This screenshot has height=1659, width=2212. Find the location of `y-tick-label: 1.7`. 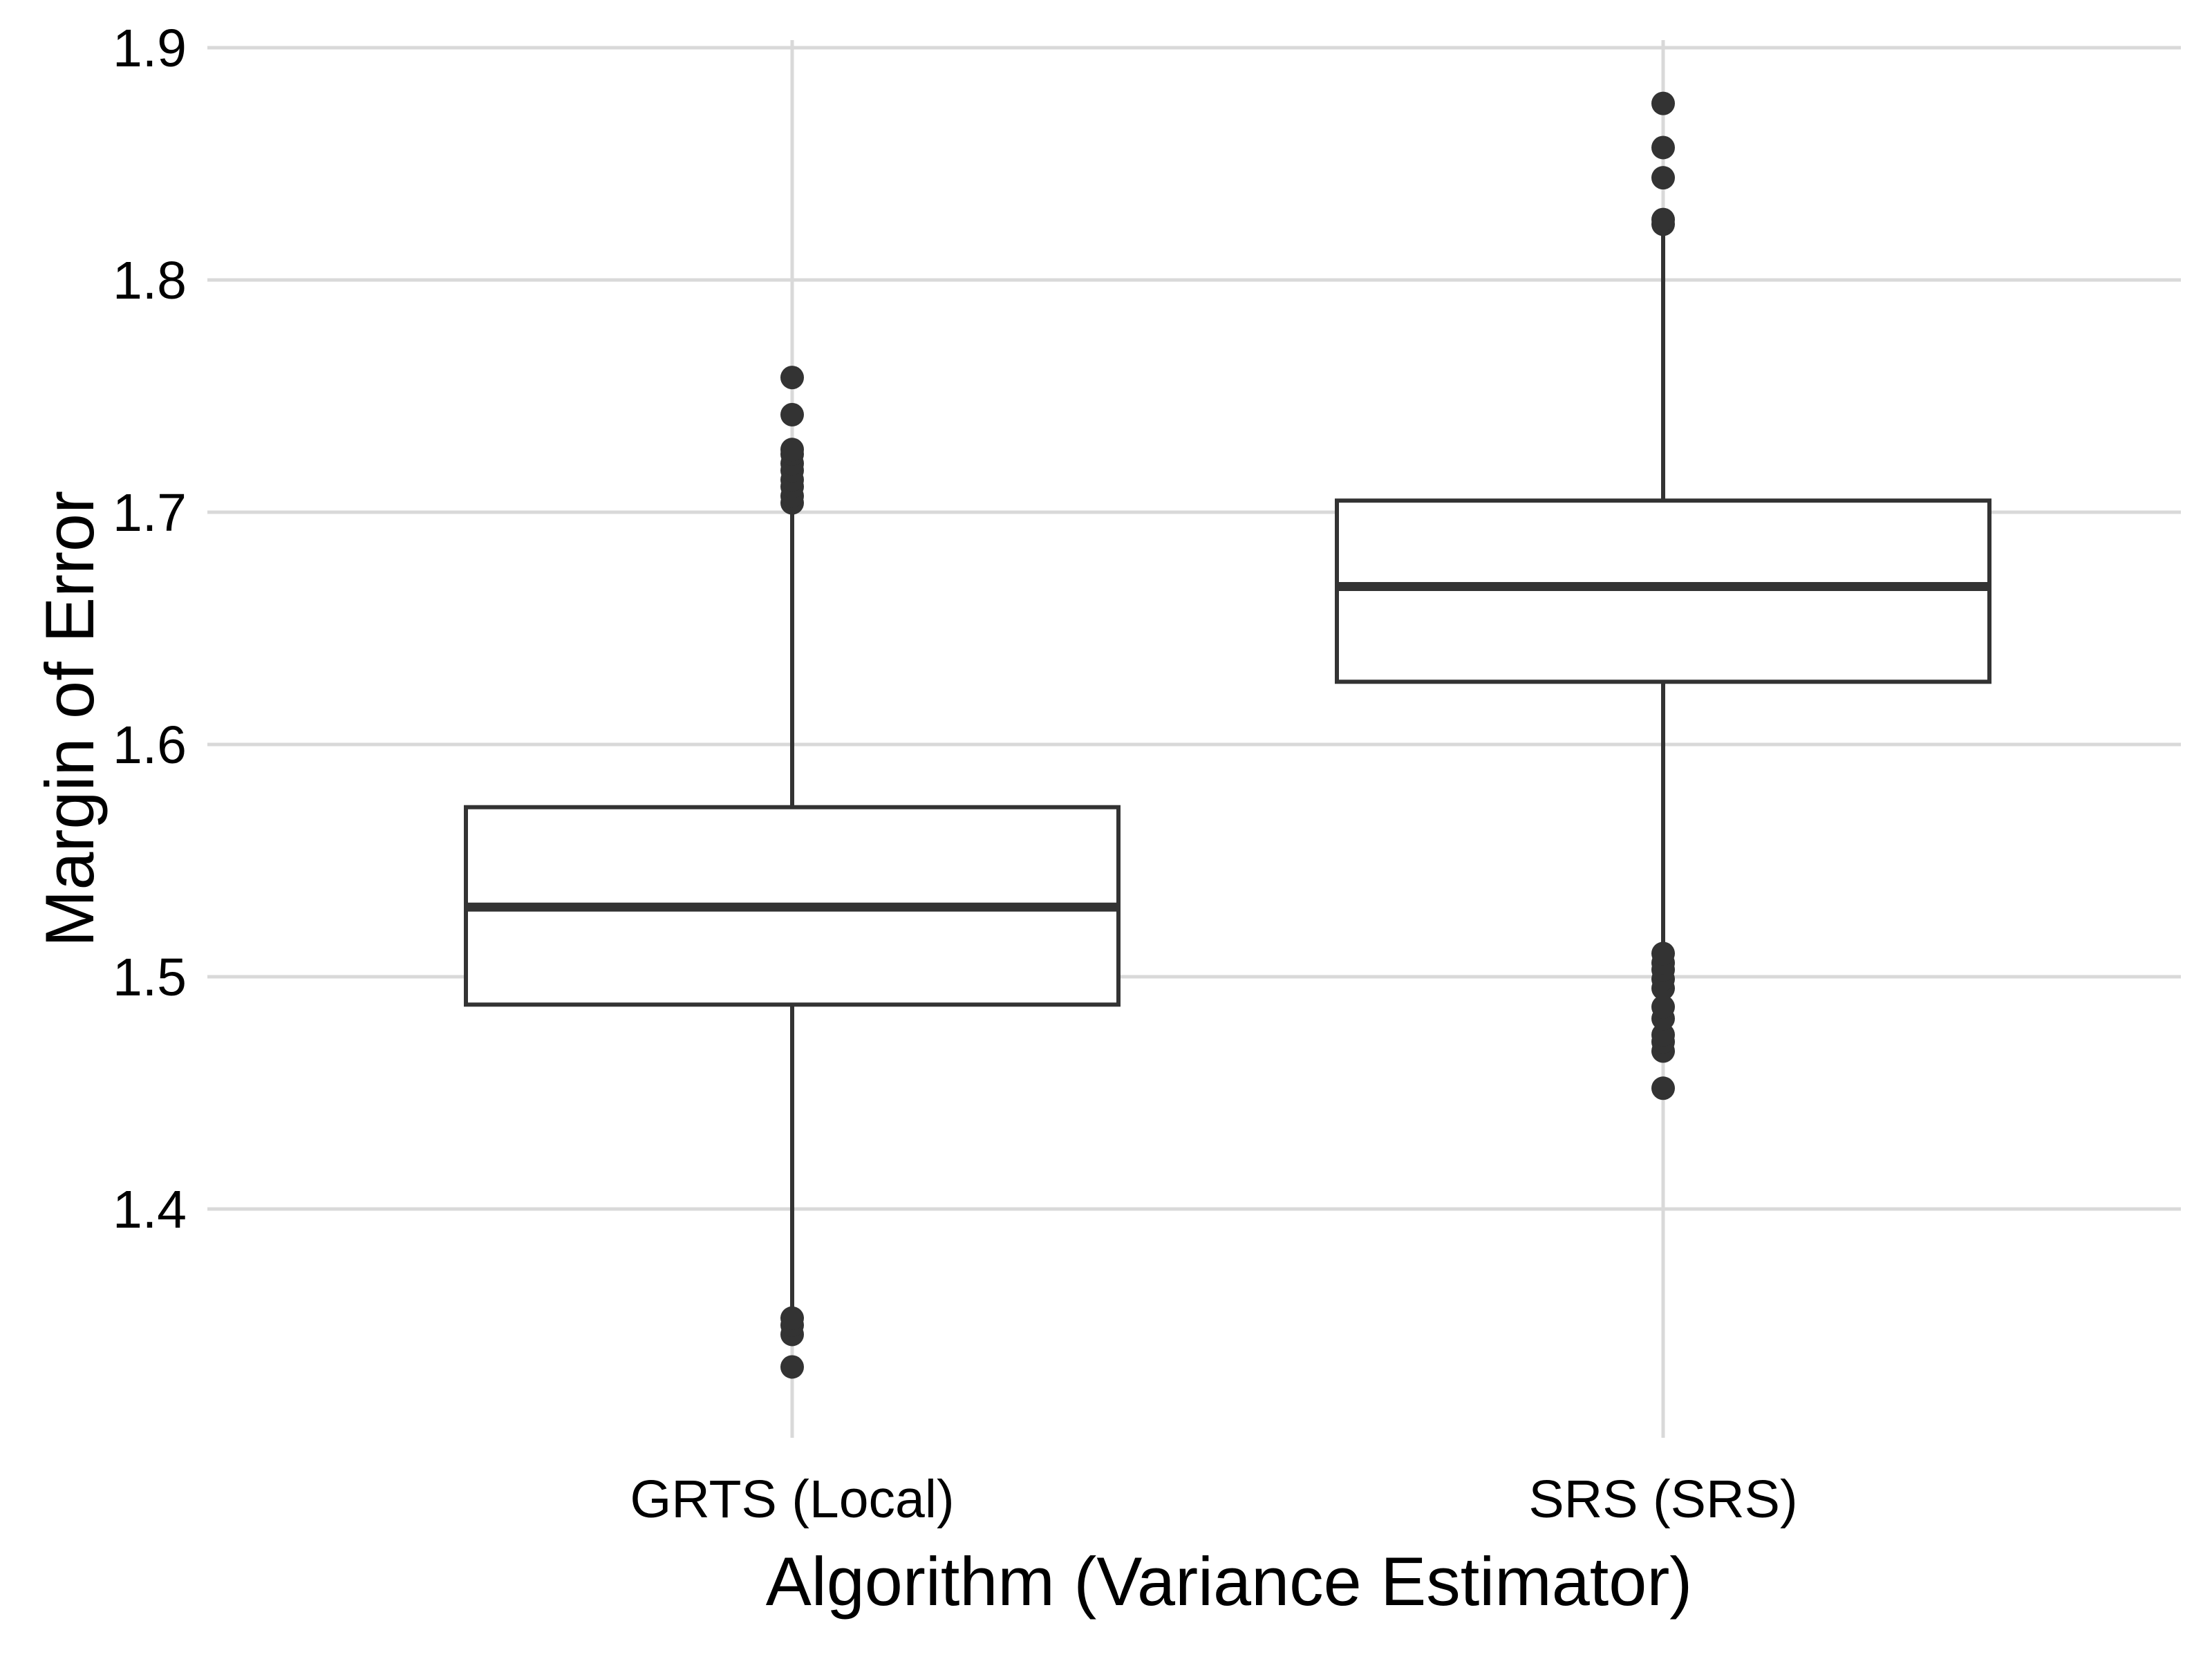

y-tick-label: 1.7 is located at coordinates (150, 513).